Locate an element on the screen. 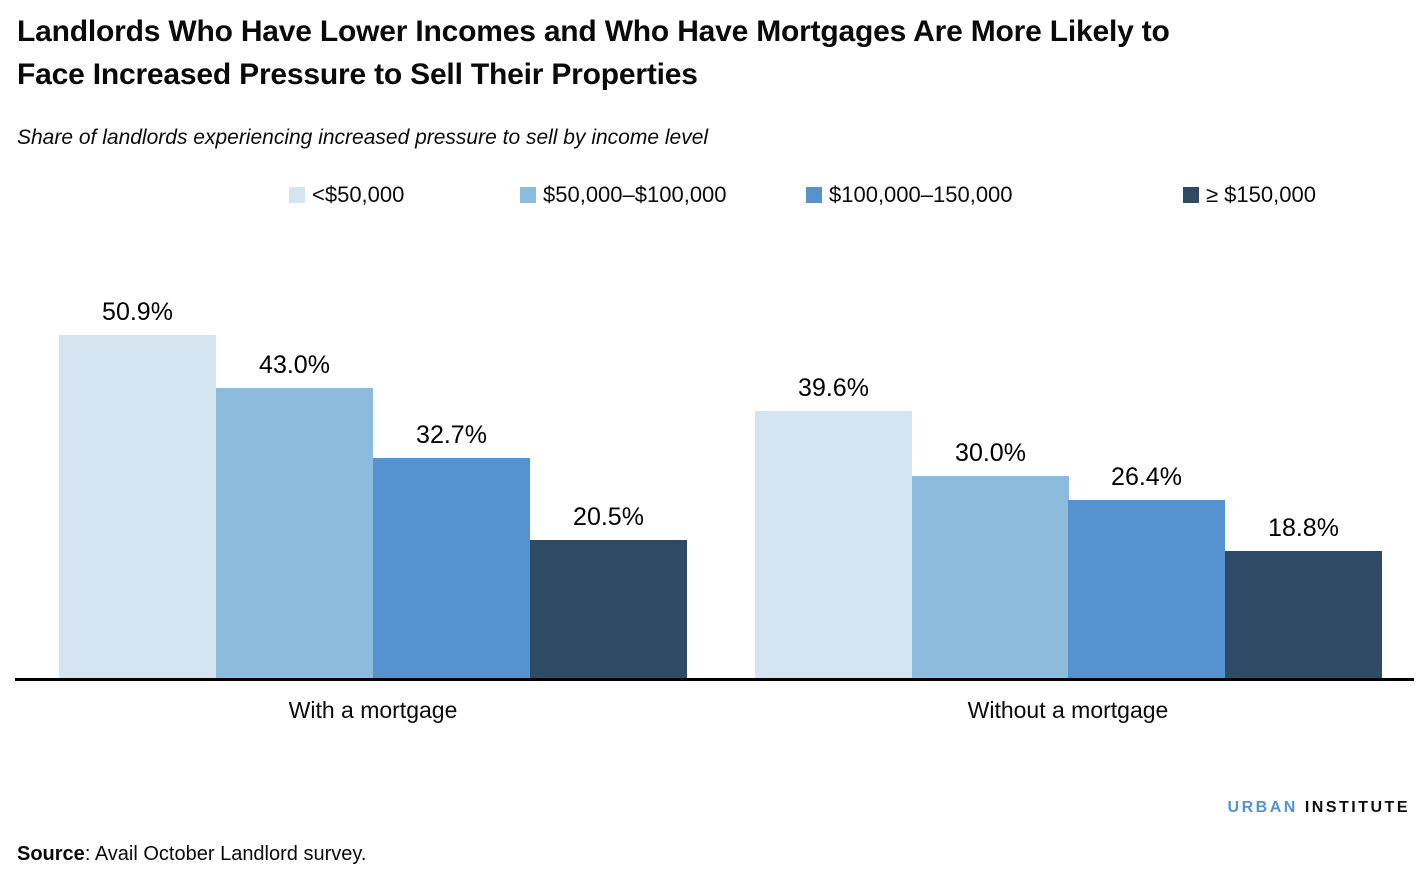  legend-item-100k-150k: $100,000–150,000 is located at coordinates (909, 195).